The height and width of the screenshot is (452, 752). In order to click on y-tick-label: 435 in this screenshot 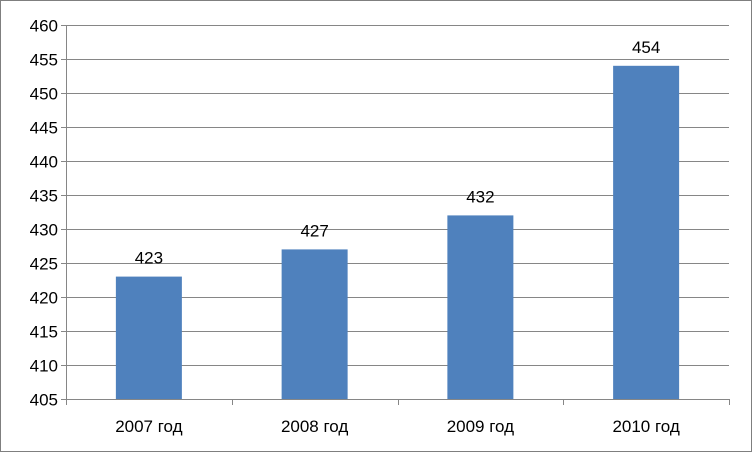, I will do `click(44, 196)`.